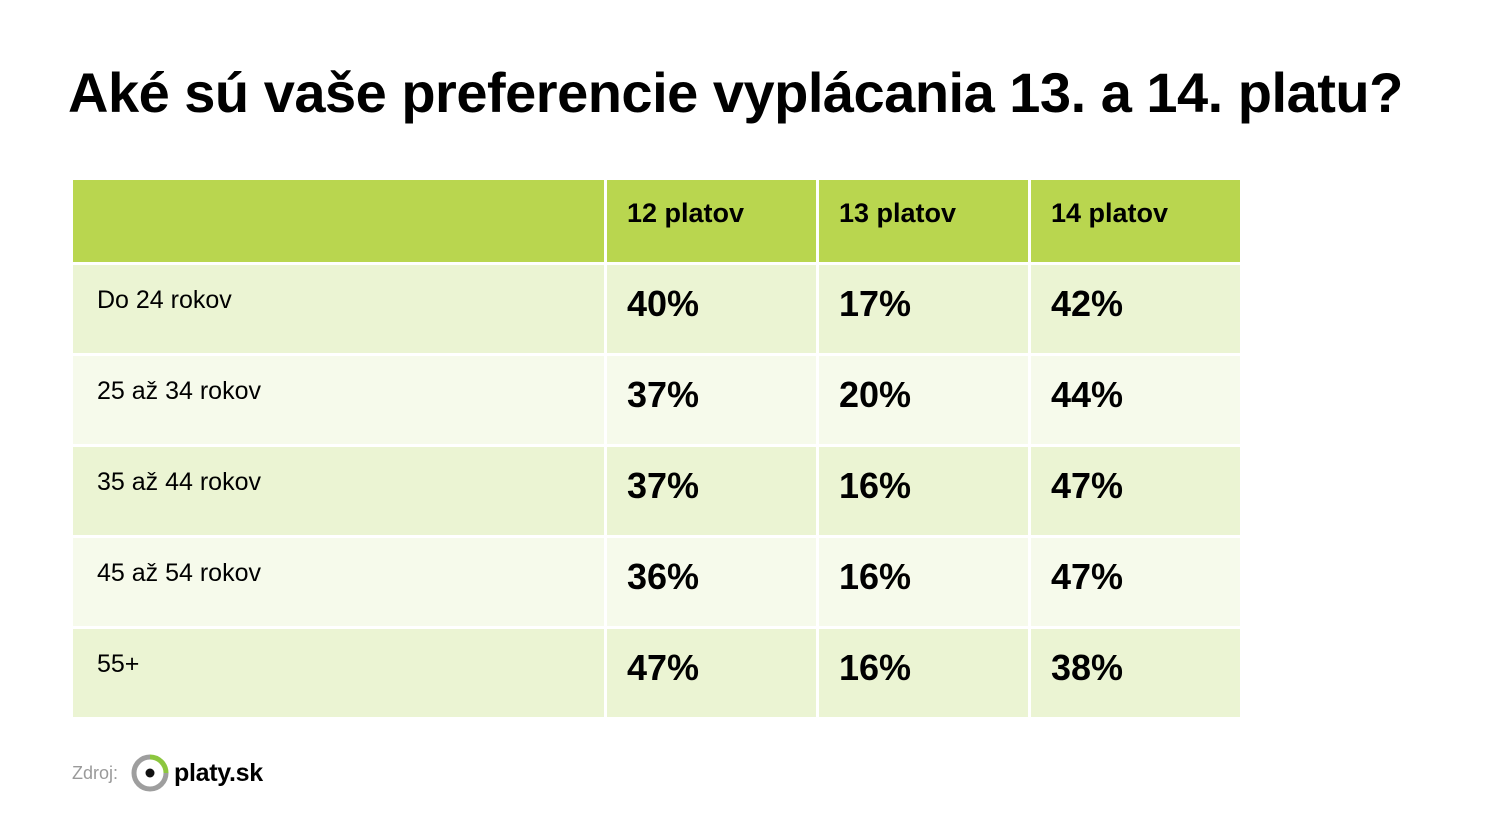  Describe the element at coordinates (95, 772) in the screenshot. I see `source-label: Zdroj:` at that location.